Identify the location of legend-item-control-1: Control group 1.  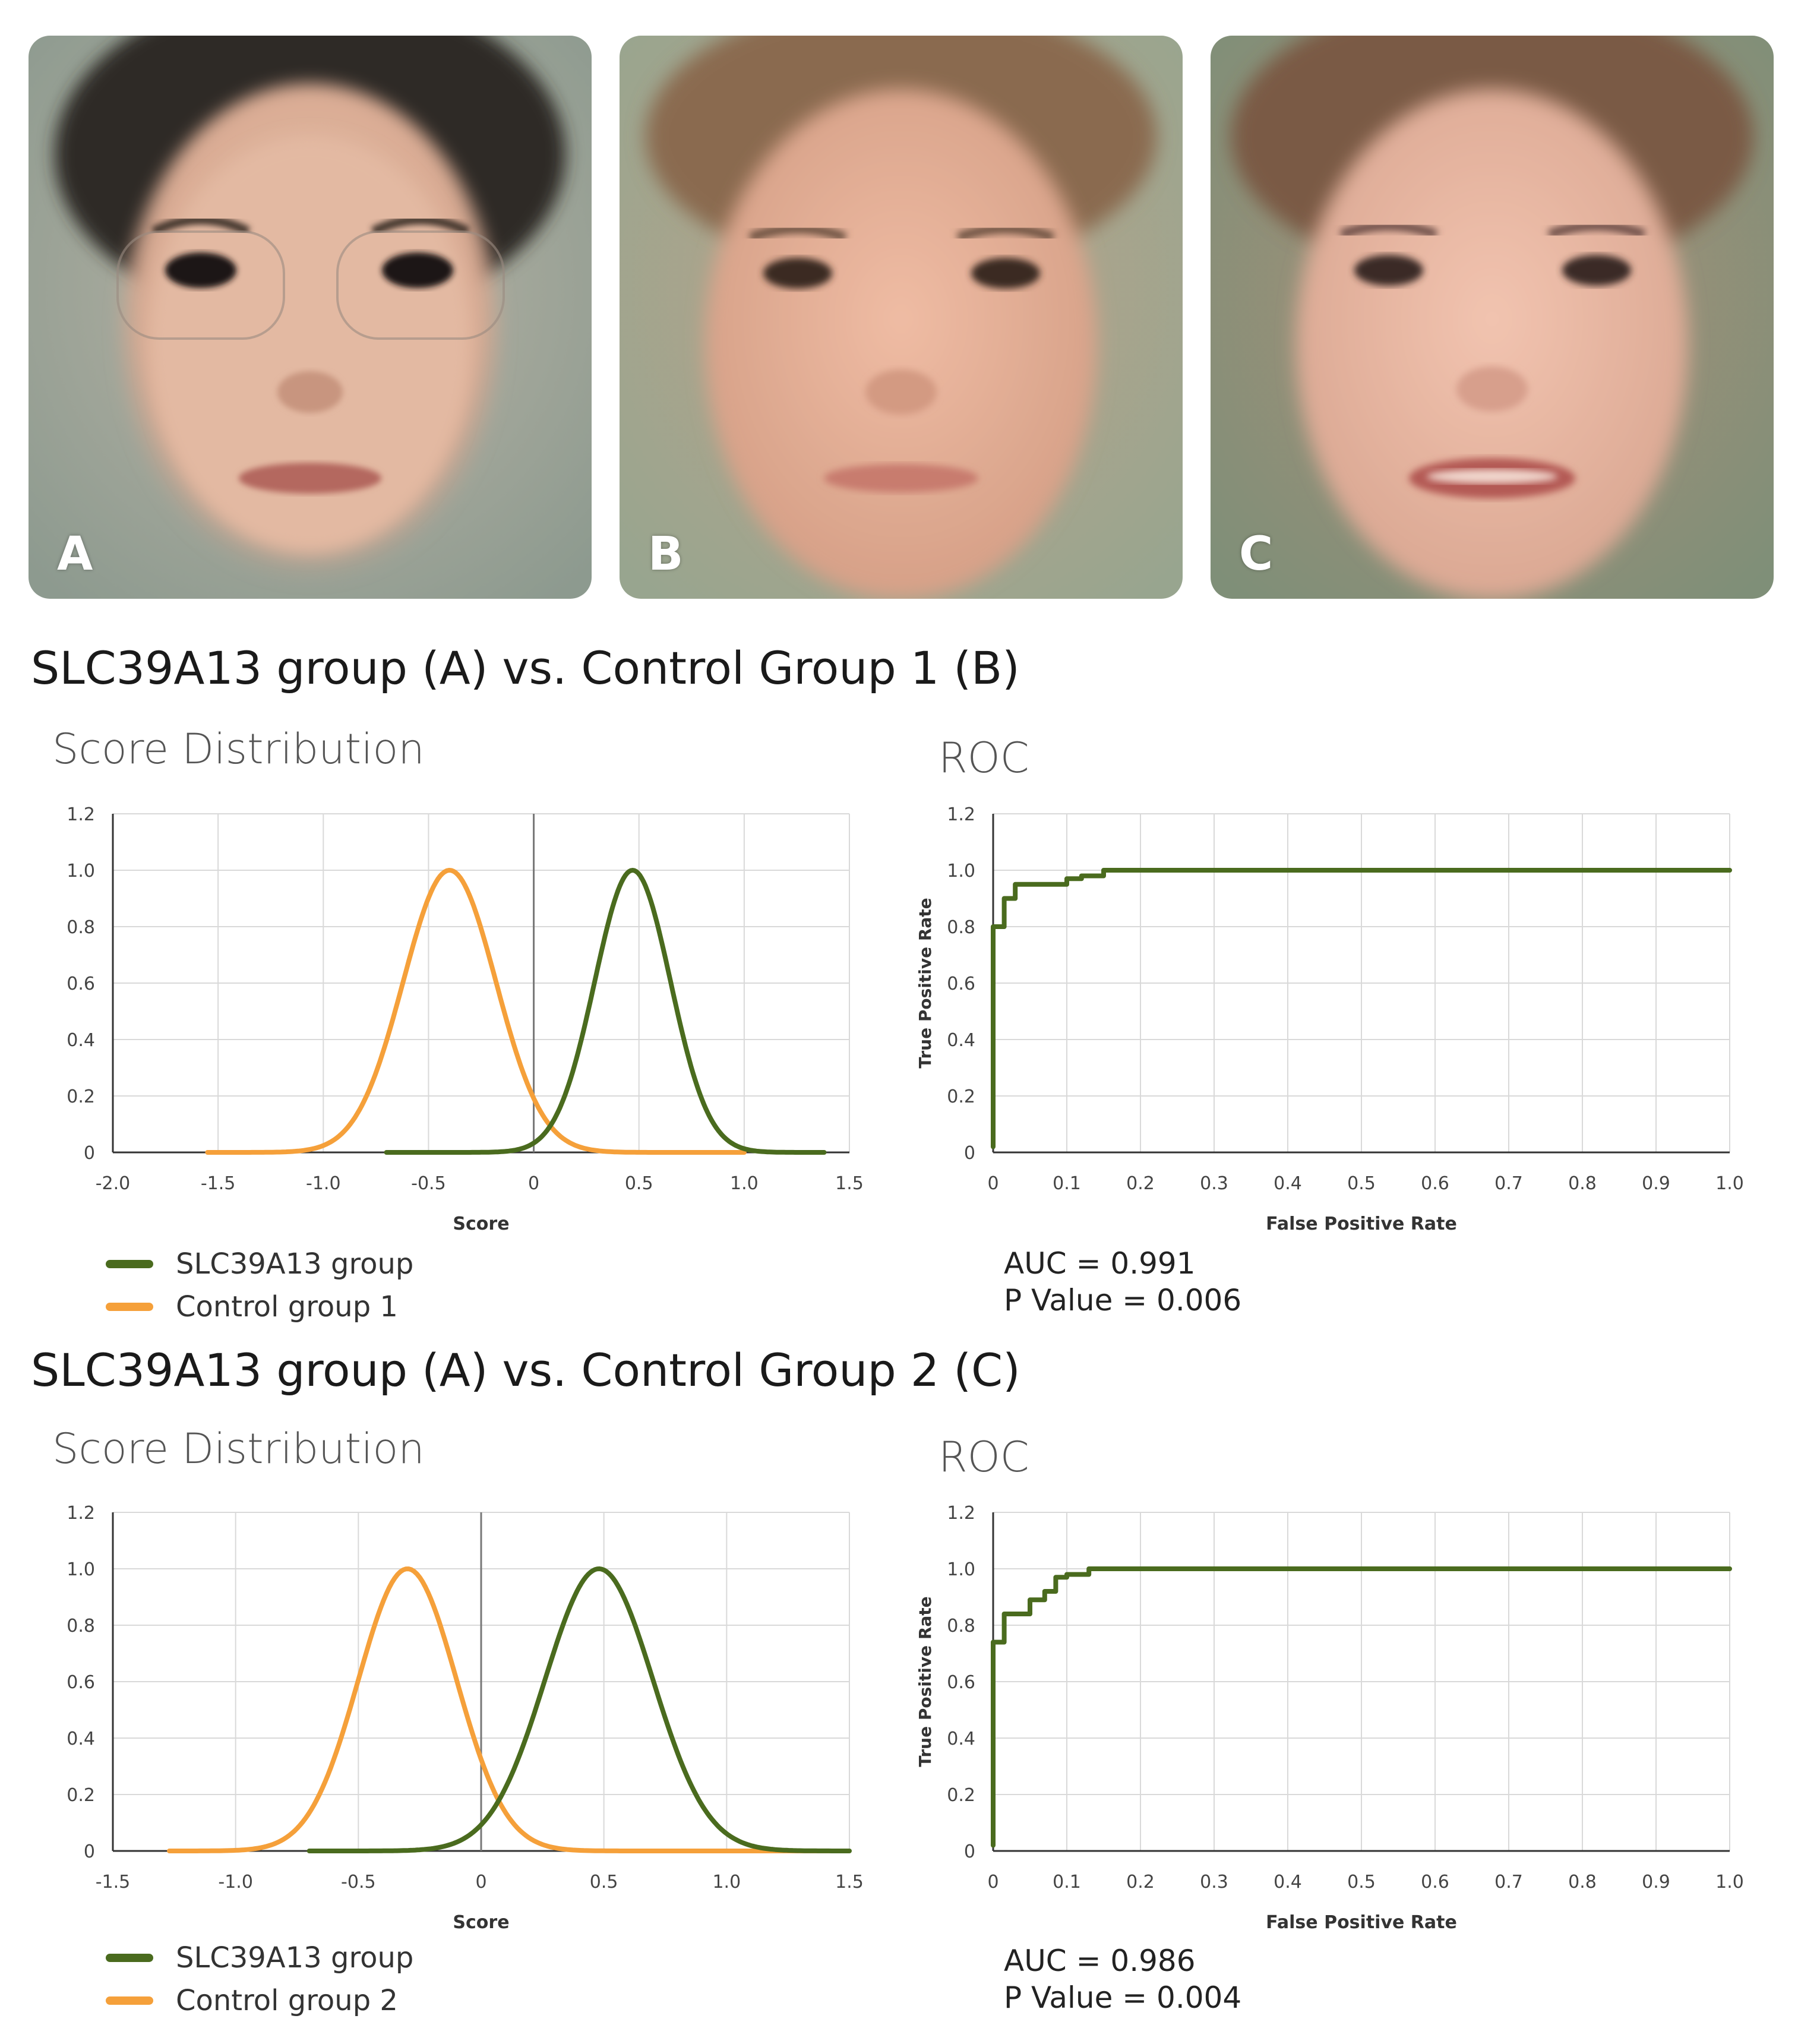
(252, 1306).